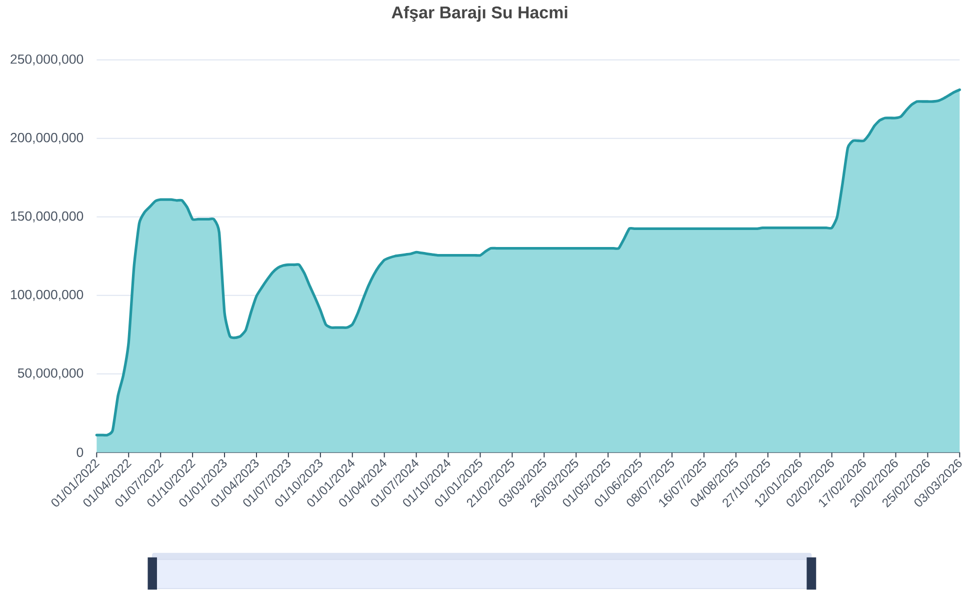 This screenshot has width=966, height=596. What do you see at coordinates (51, 374) in the screenshot?
I see `y-tick-label: 50,000,000` at bounding box center [51, 374].